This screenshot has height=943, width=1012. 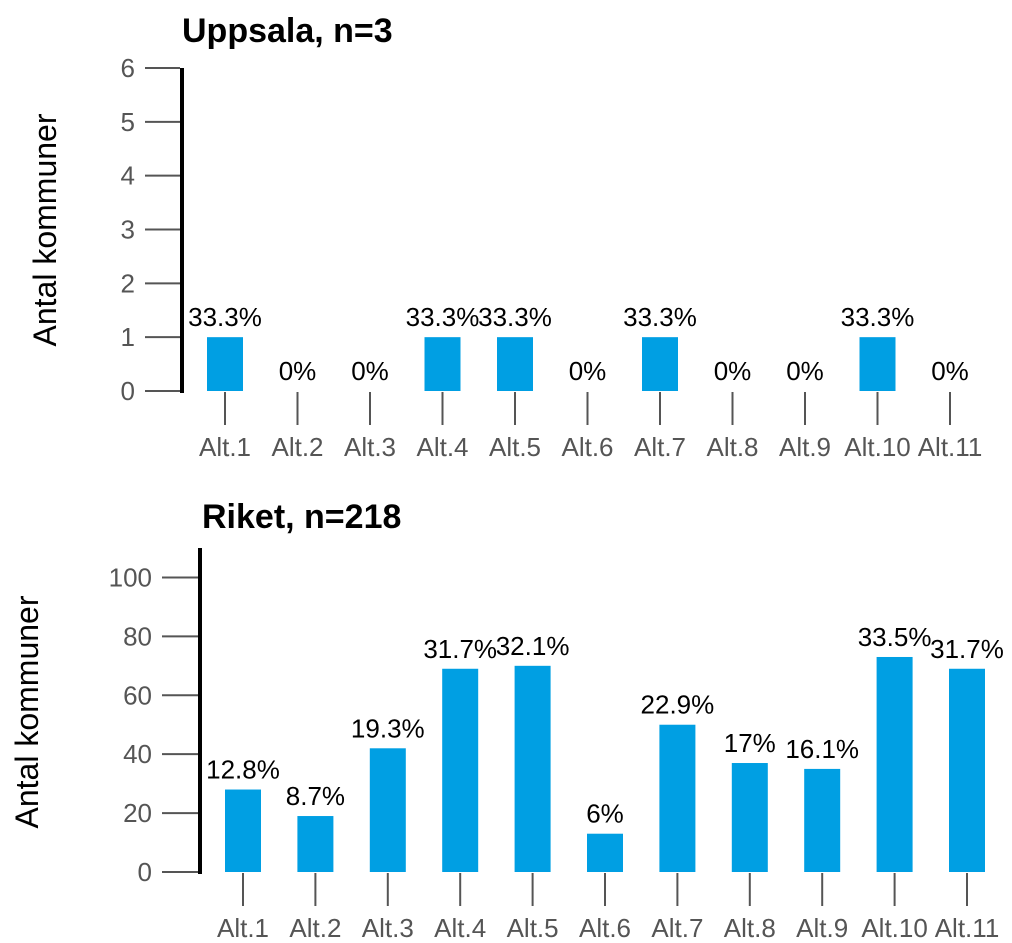 I want to click on y-tick-label: 80, so click(x=137, y=636).